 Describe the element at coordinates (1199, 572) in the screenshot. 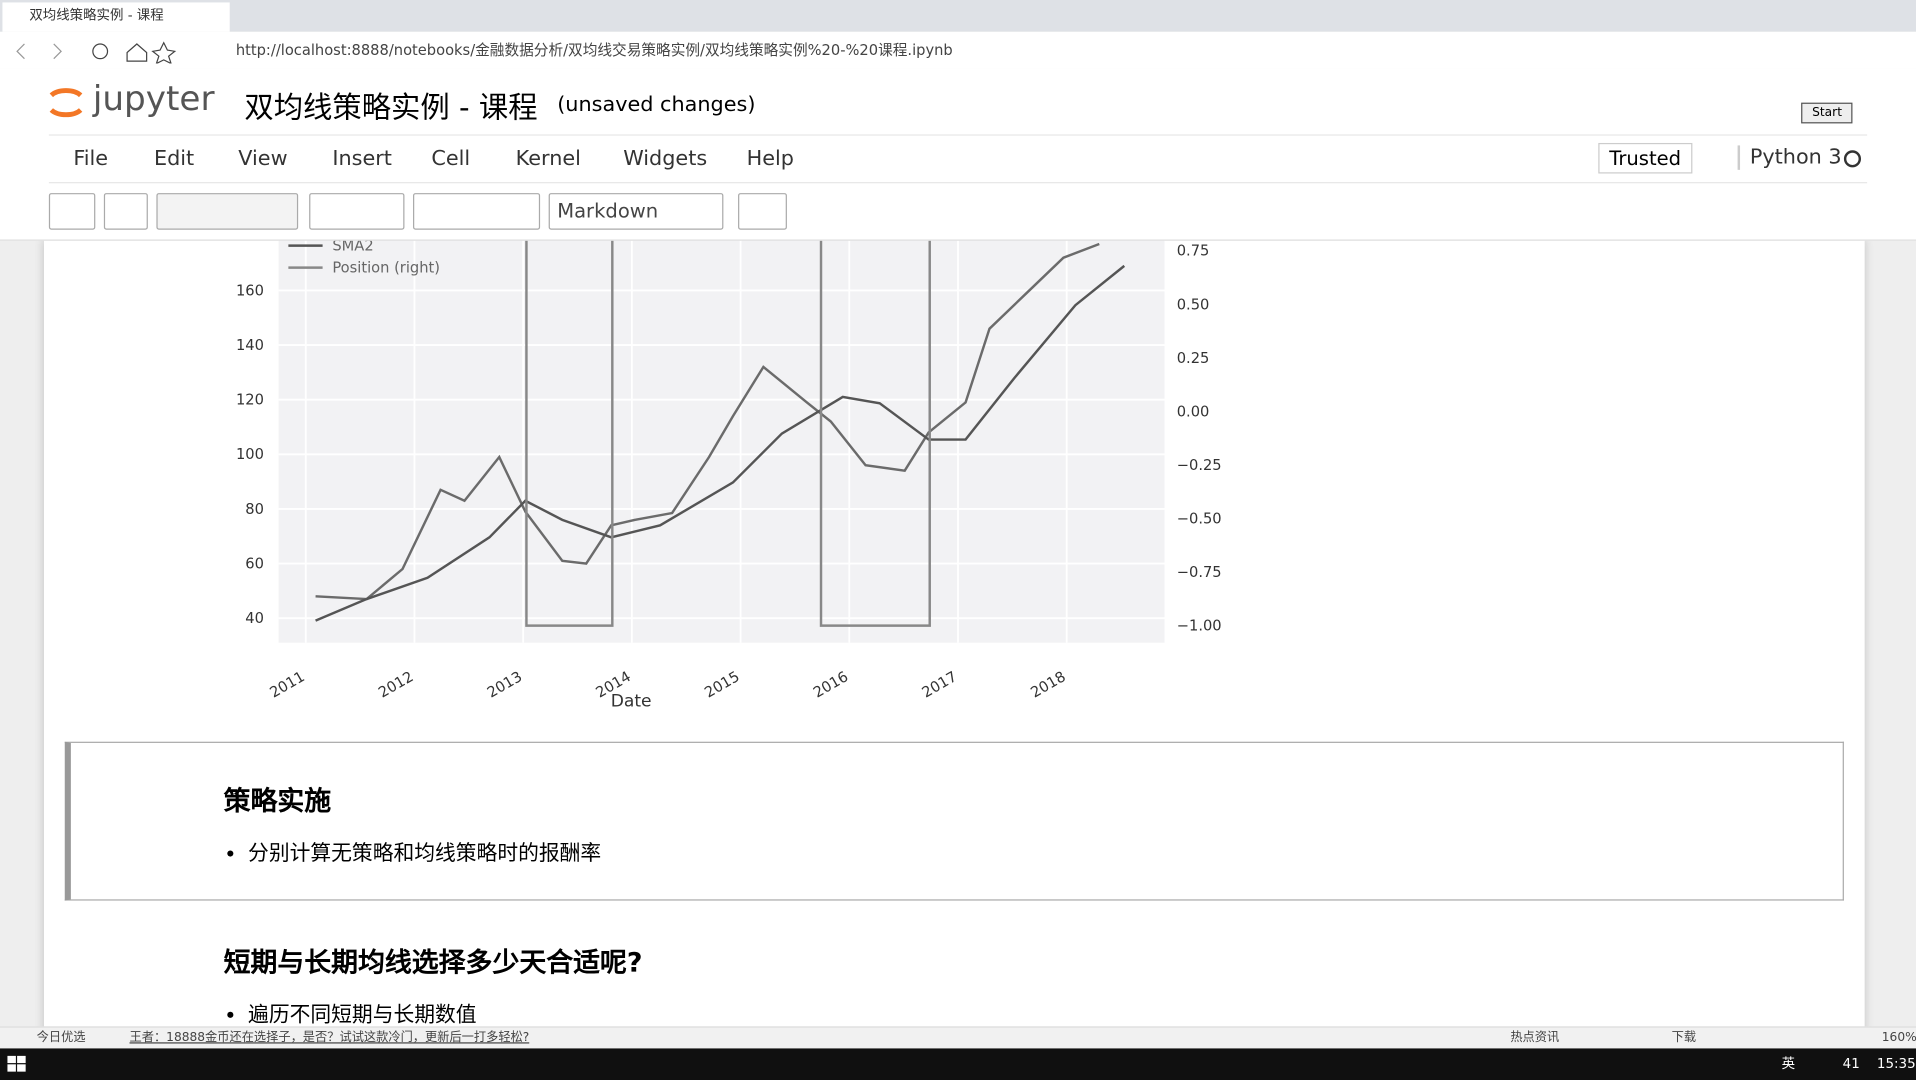

I see `y2-tick-label: −0.75` at that location.